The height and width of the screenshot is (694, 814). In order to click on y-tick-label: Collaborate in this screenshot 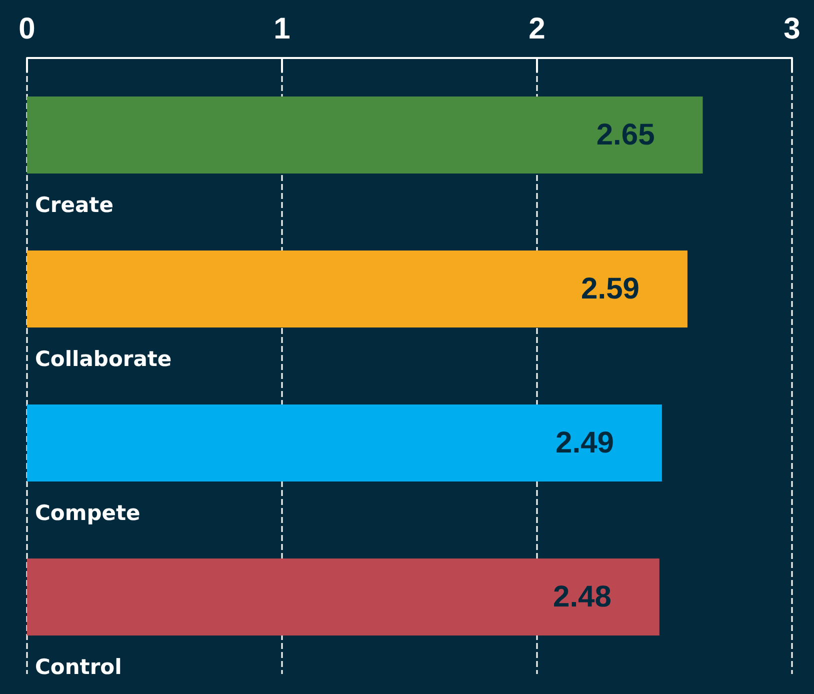, I will do `click(103, 359)`.